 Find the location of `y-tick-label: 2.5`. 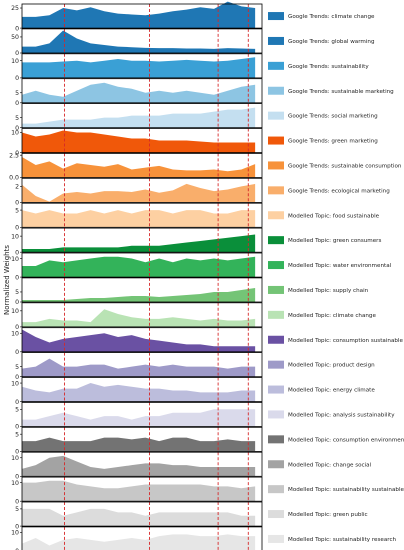

y-tick-label: 2.5 is located at coordinates (14, 155).